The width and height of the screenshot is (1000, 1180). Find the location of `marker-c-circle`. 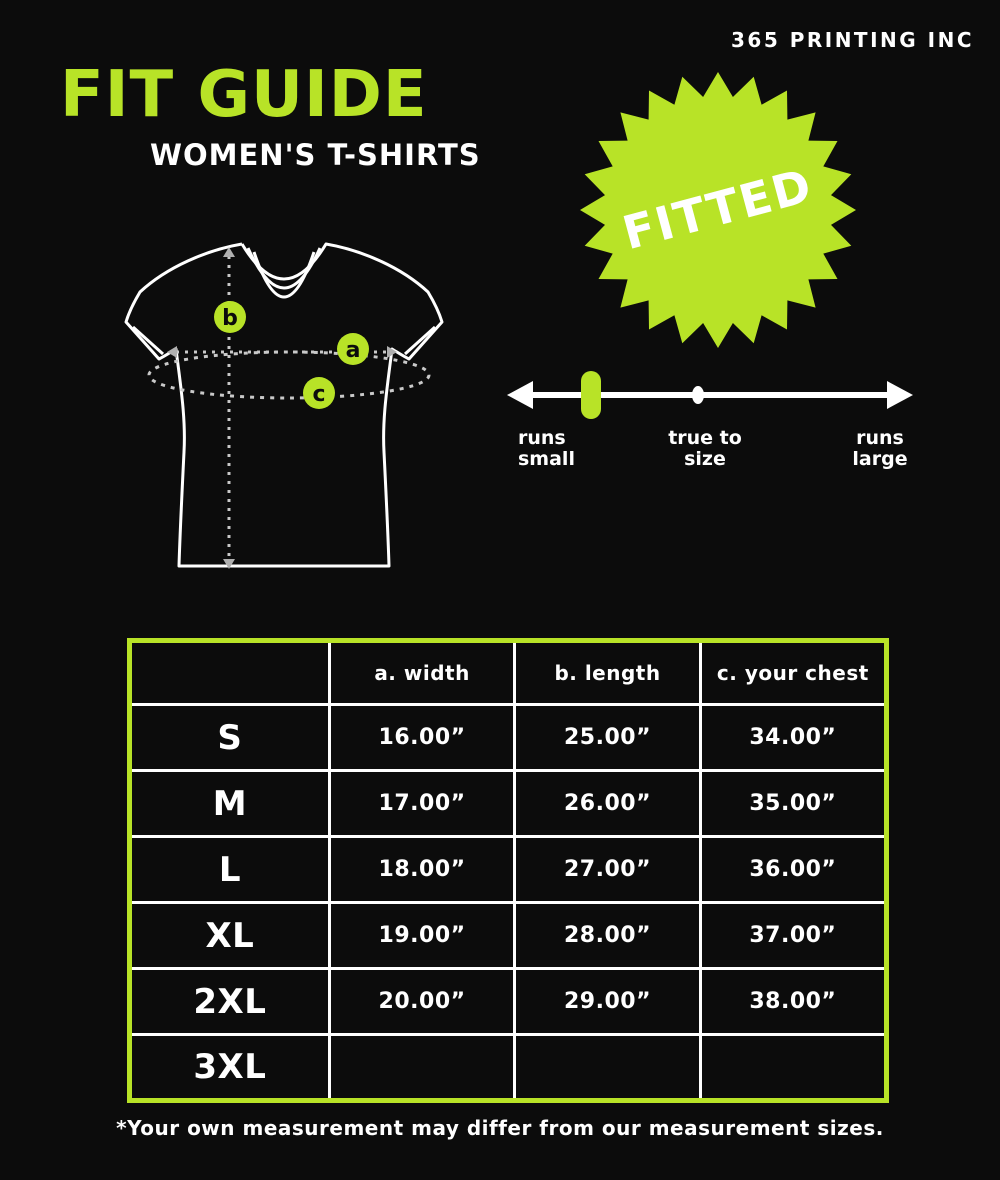

marker-c-circle is located at coordinates (319, 393).